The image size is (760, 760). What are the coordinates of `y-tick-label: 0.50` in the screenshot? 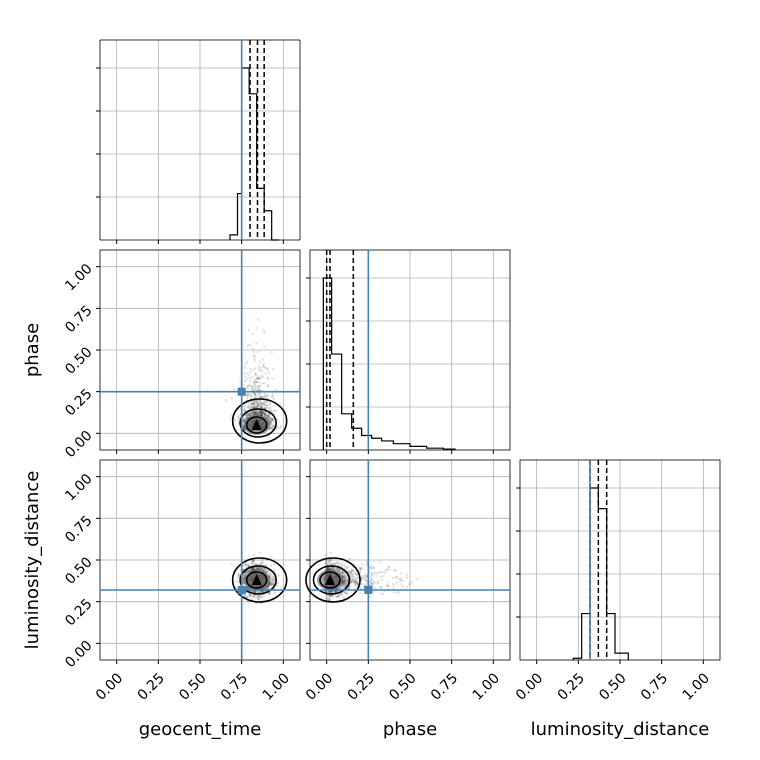 It's located at (78, 360).